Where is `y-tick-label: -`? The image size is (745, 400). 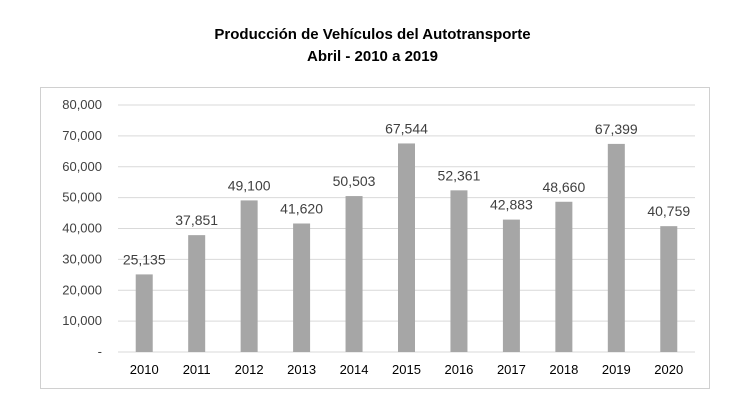
y-tick-label: - is located at coordinates (100, 351).